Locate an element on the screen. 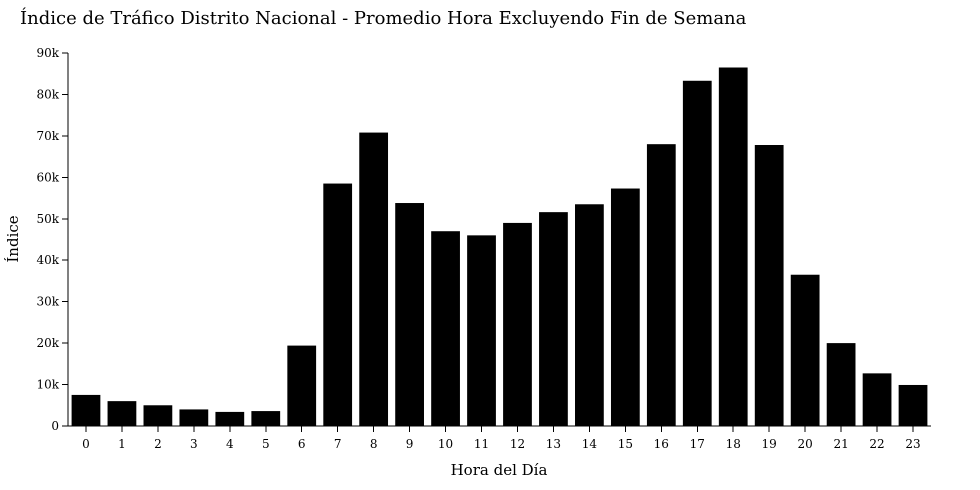 Image resolution: width=980 pixels, height=490 pixels. x-tick-label: 23 is located at coordinates (912, 444).